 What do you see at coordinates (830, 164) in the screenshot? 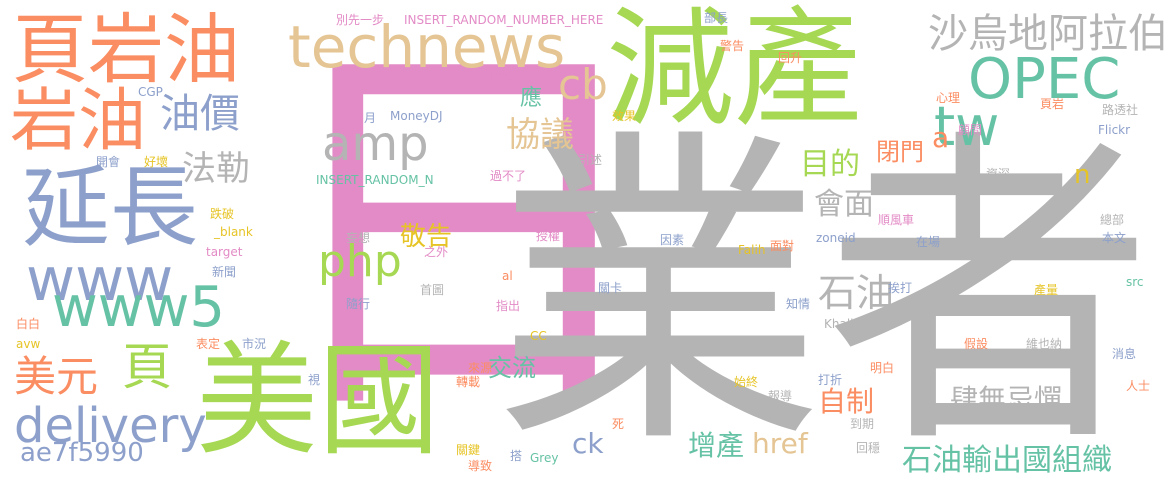
I see `cloud-word: 目的` at bounding box center [830, 164].